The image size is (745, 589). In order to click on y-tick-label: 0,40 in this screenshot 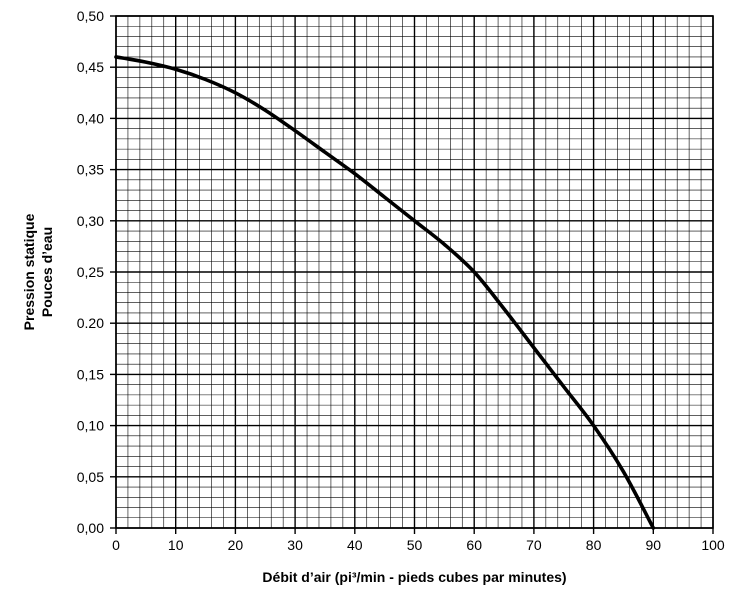, I will do `click(90, 118)`.